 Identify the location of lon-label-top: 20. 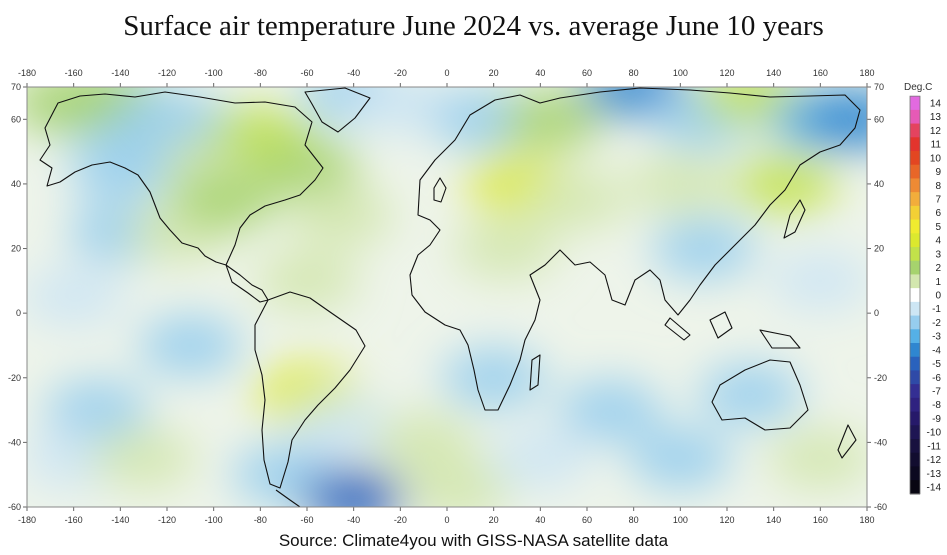
(494, 73).